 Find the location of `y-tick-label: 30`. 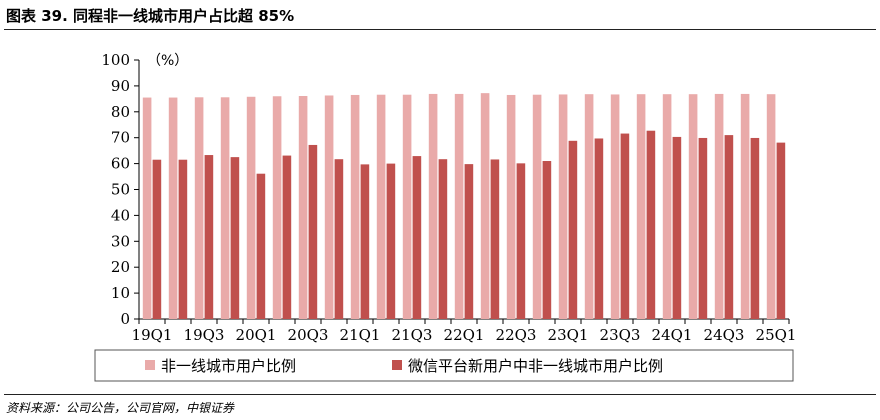

y-tick-label: 30 is located at coordinates (120, 241).